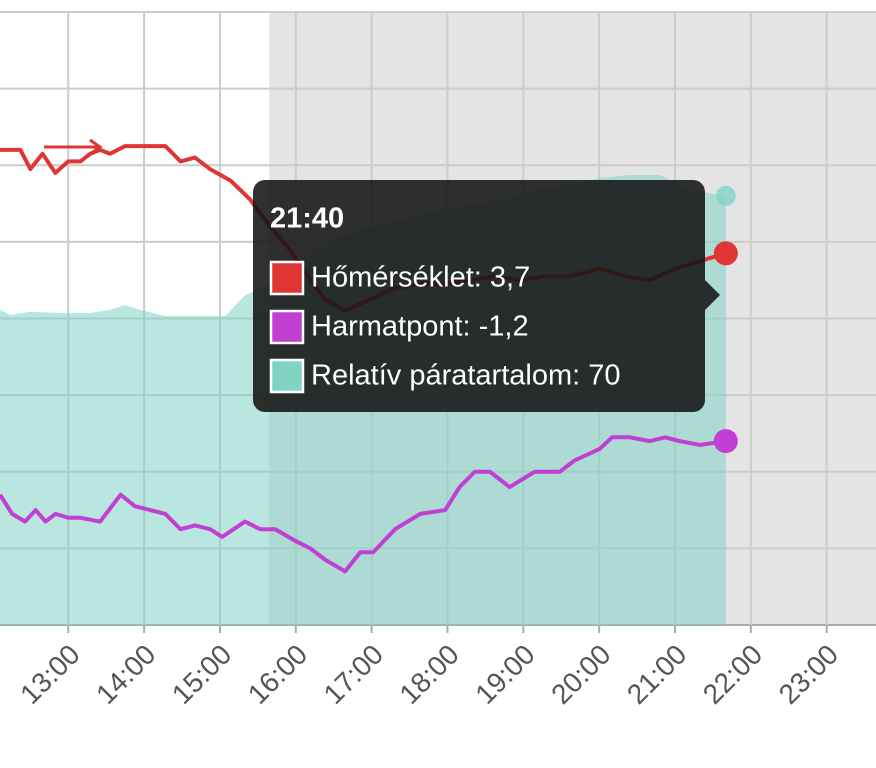 The width and height of the screenshot is (876, 768). I want to click on tooltip-item: Relatív páratartalom: 70, so click(465, 376).